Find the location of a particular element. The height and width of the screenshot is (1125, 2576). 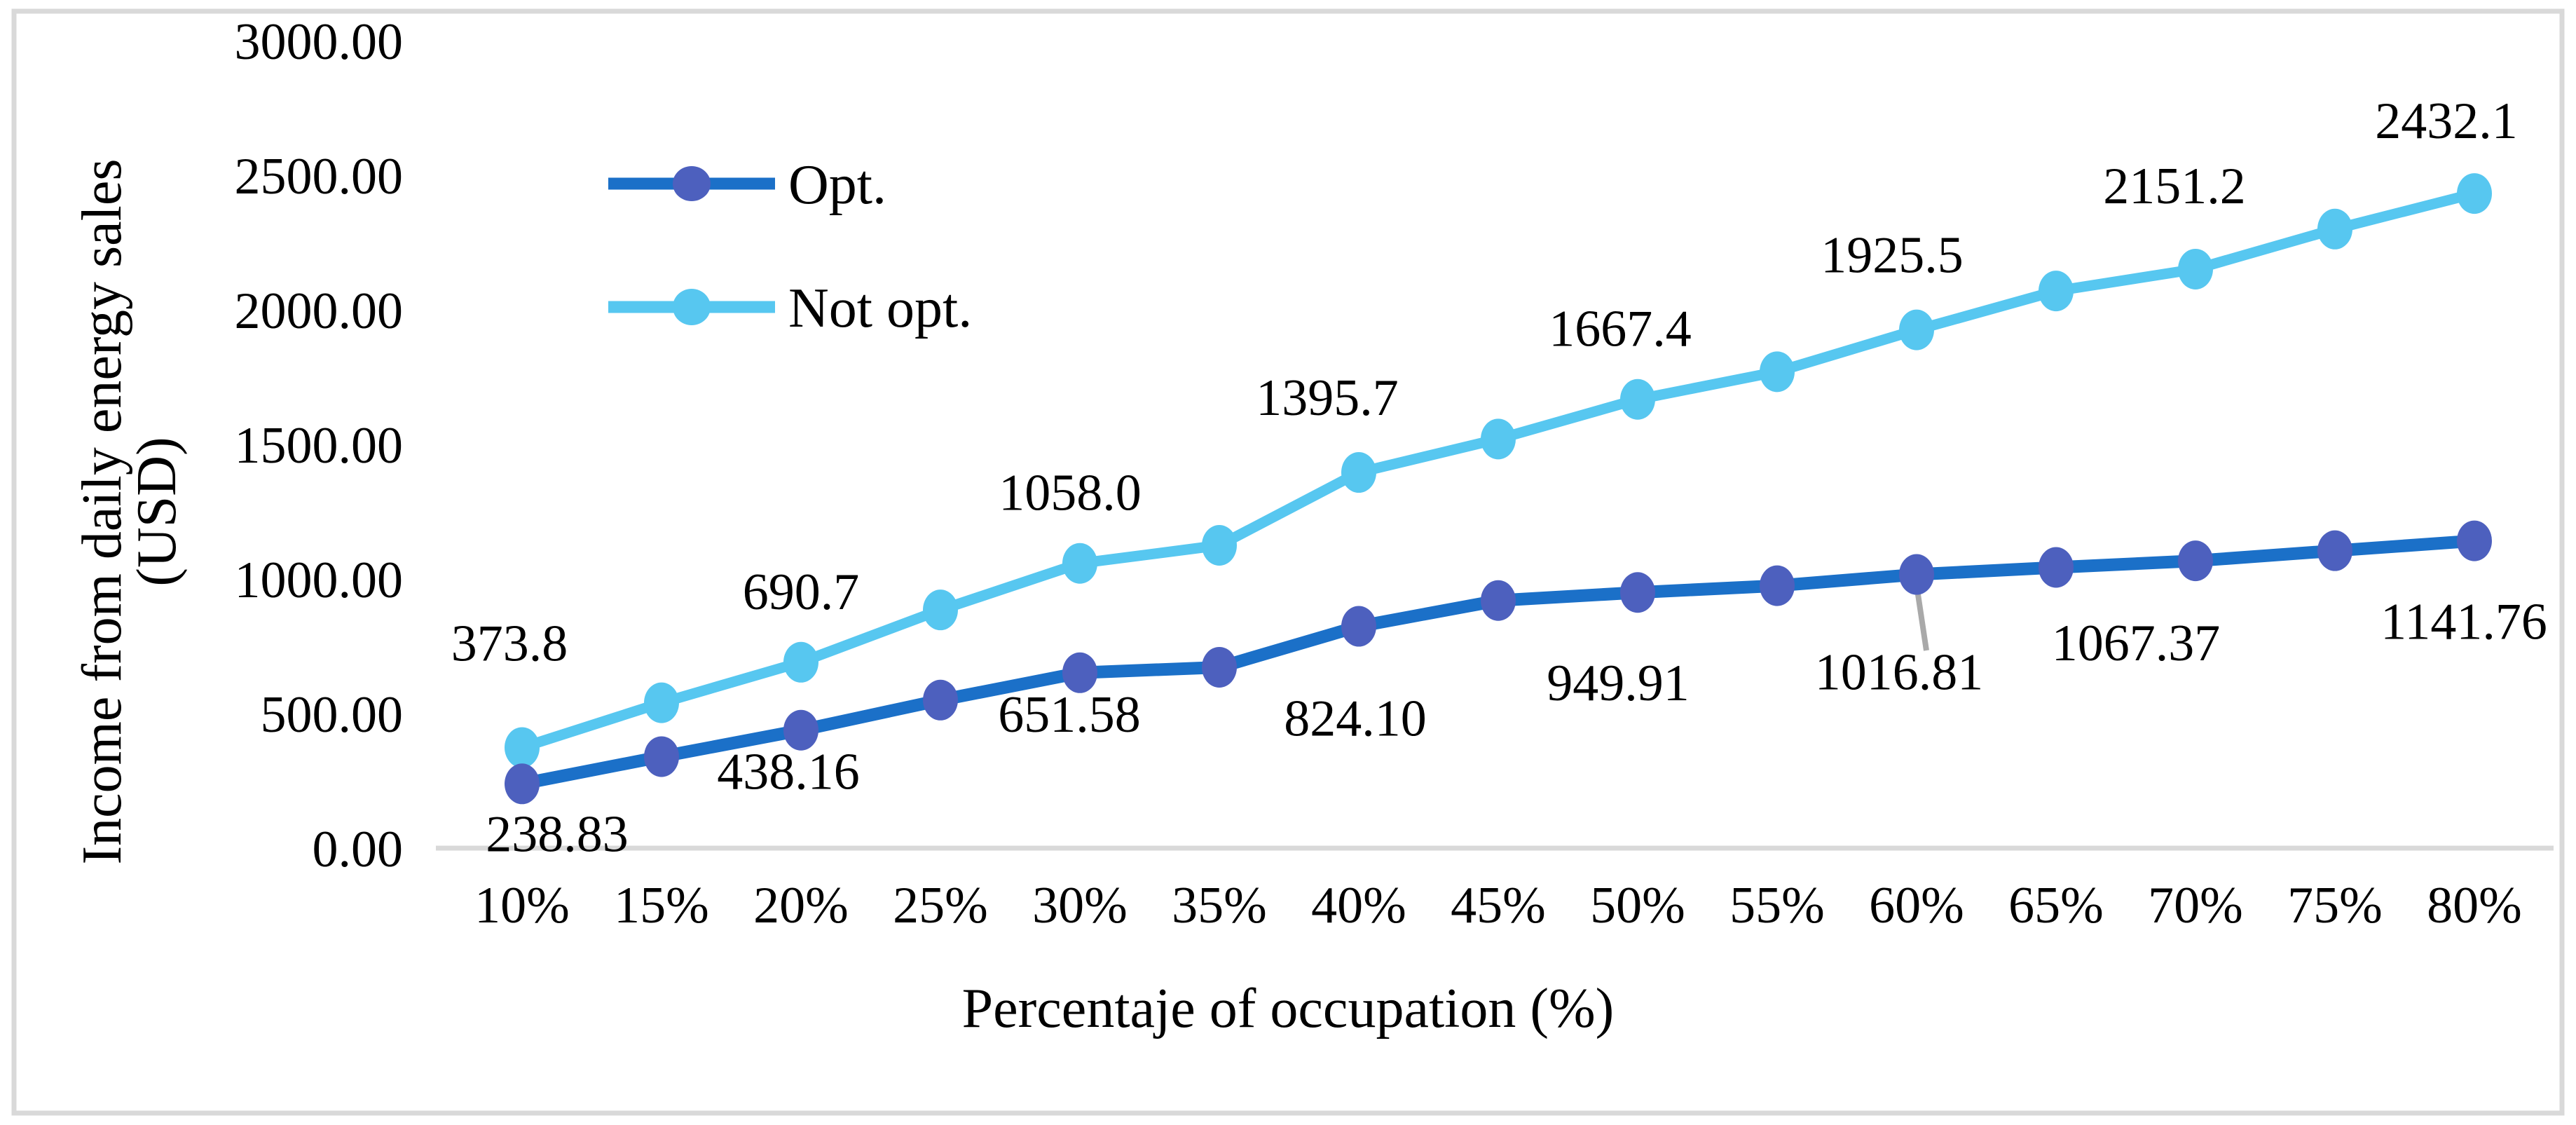

legend-entry-opt: Opt. is located at coordinates (747, 185).